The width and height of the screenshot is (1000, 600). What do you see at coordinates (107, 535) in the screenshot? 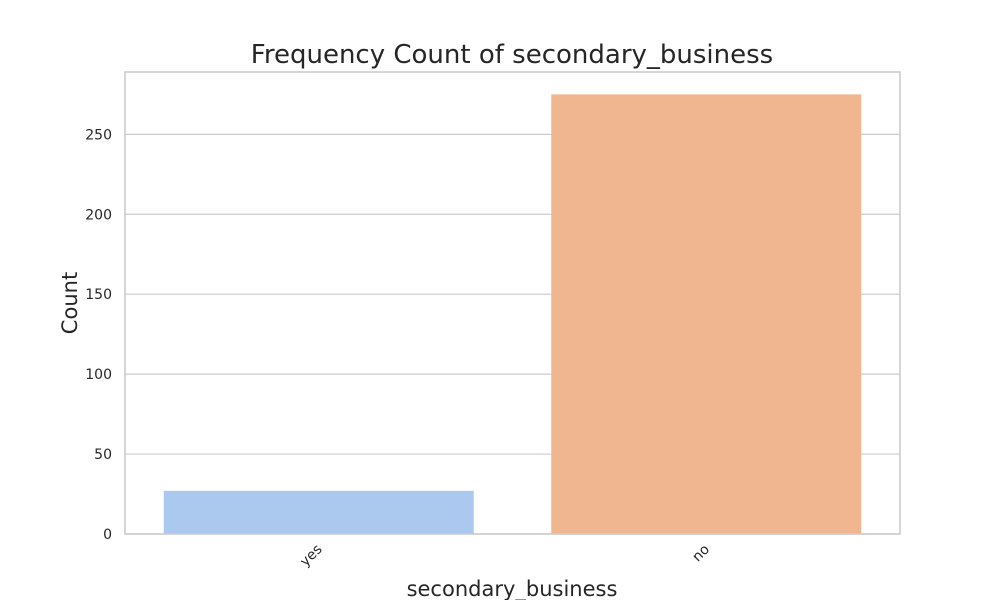
I see `y-tick-label: 0` at bounding box center [107, 535].